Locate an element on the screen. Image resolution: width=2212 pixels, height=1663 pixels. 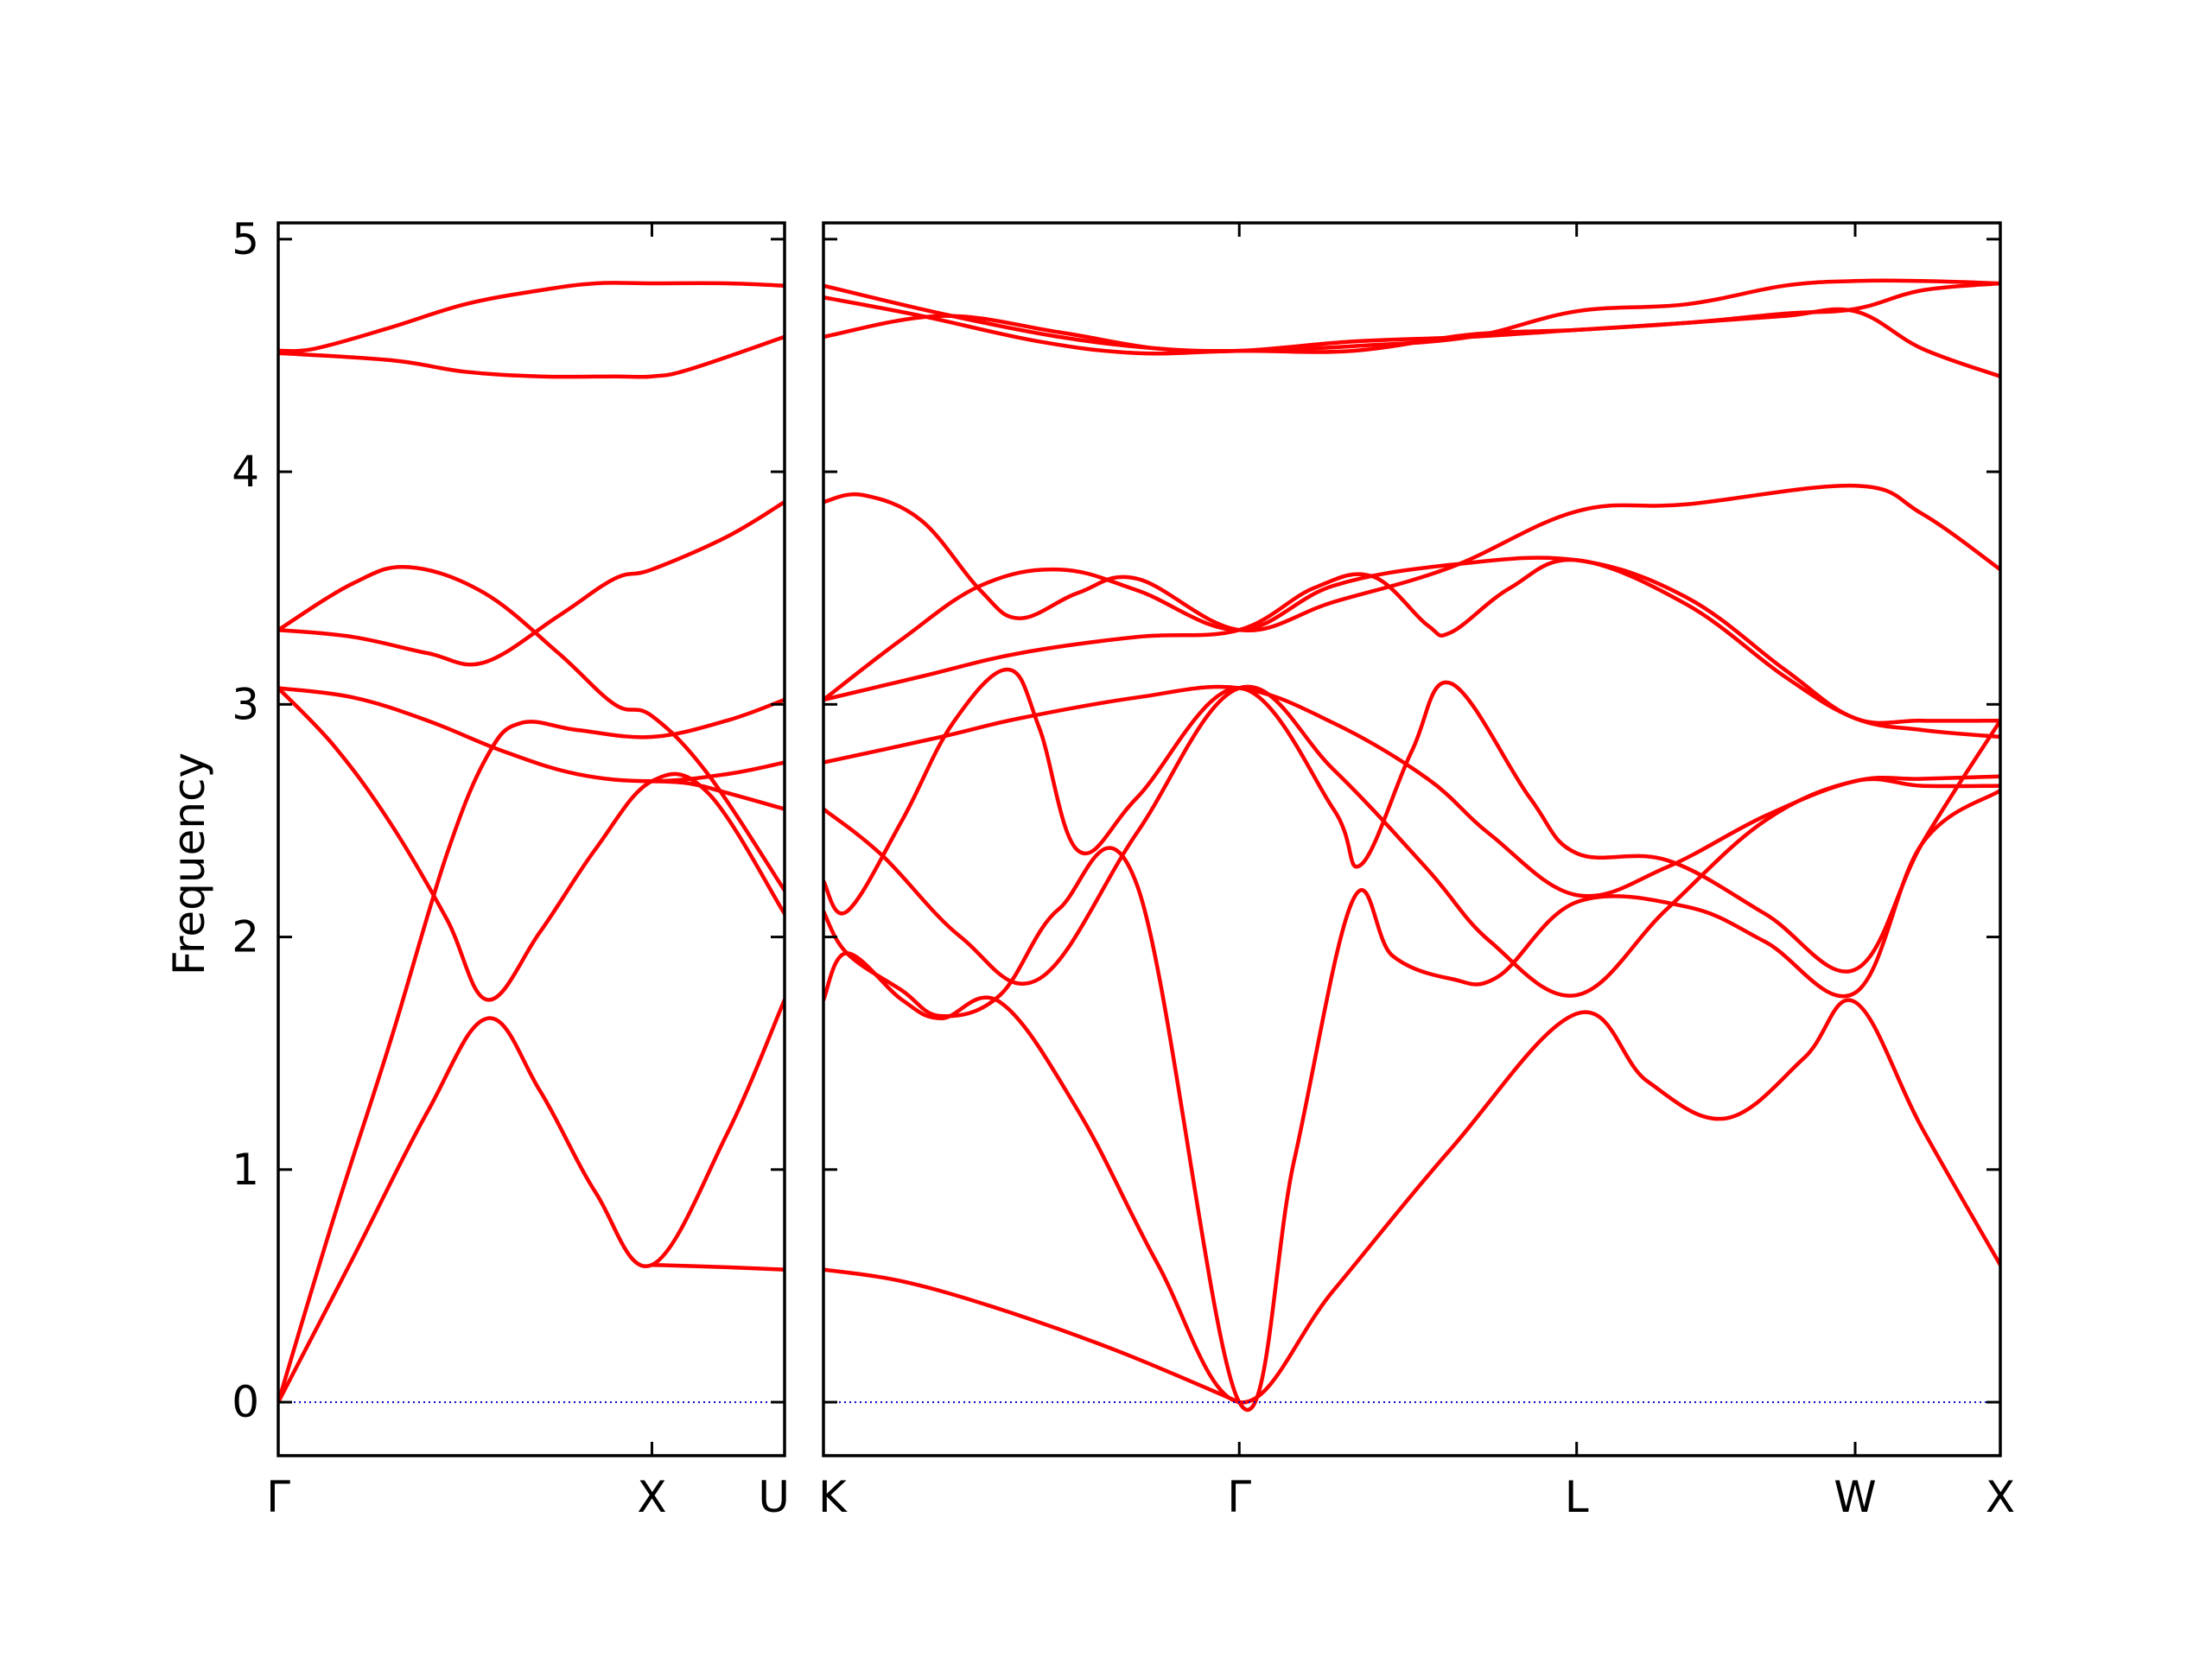
y-tick-label: 3 is located at coordinates (245, 704).